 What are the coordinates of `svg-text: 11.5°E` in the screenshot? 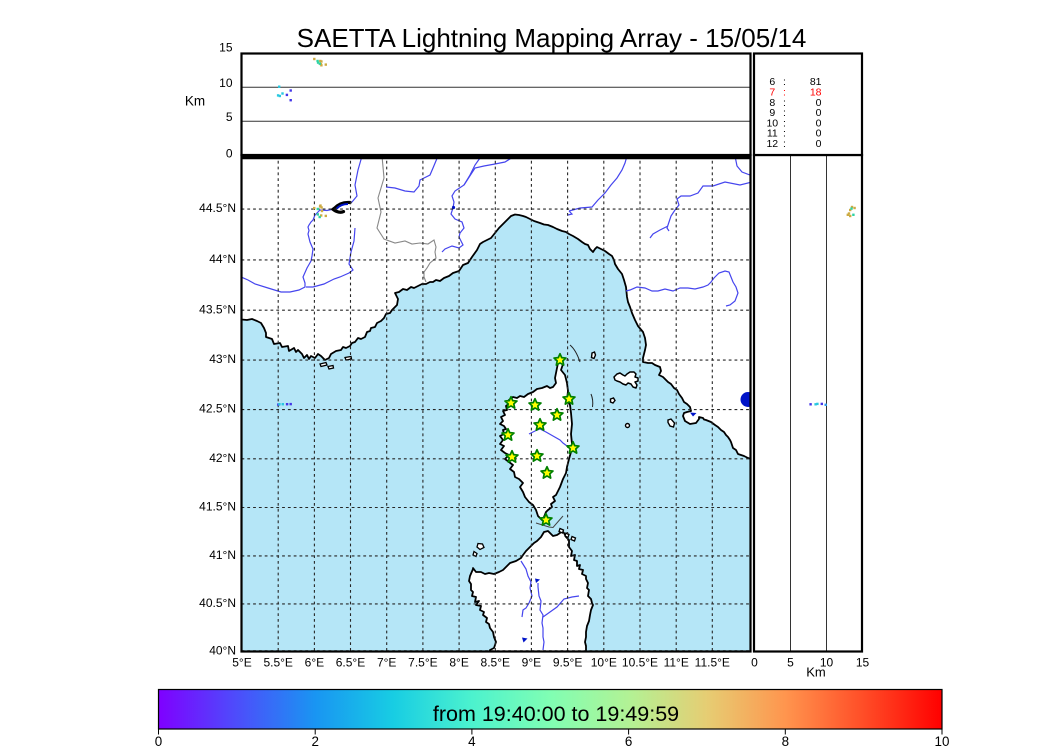 It's located at (712, 663).